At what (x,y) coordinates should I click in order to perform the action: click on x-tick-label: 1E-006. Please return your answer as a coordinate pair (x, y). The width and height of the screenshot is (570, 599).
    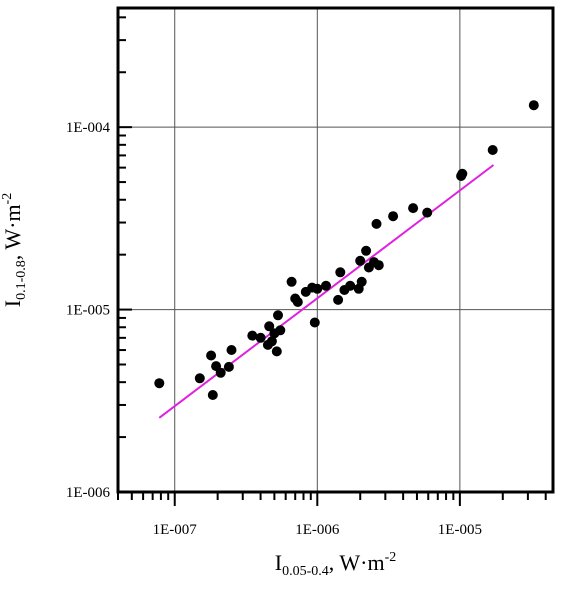
    Looking at the image, I should click on (317, 530).